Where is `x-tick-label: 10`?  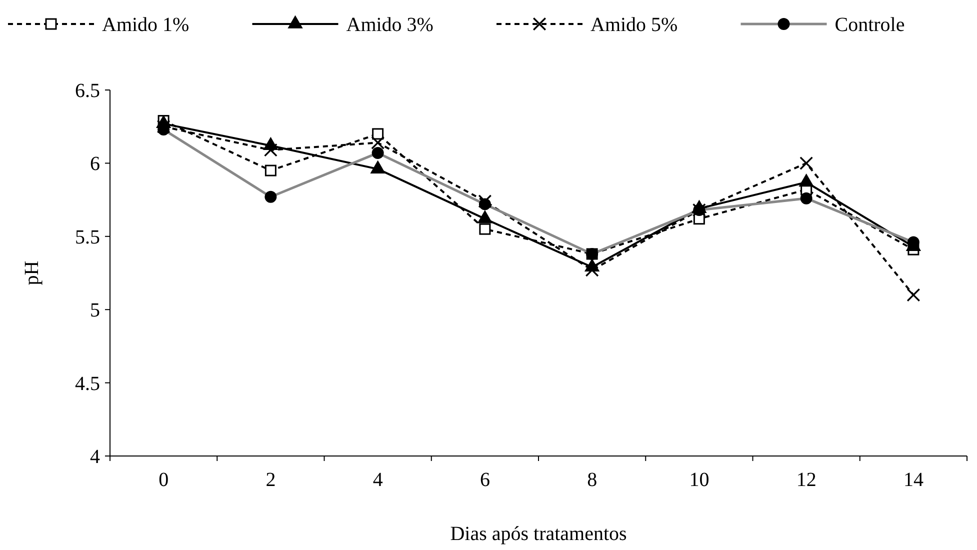
x-tick-label: 10 is located at coordinates (699, 480).